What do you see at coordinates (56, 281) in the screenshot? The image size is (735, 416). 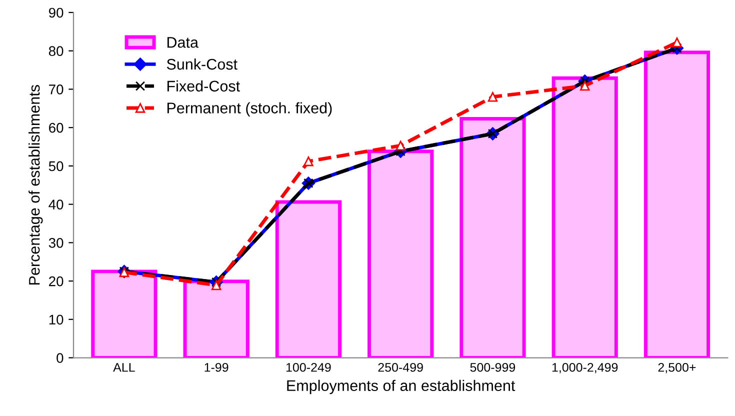 I see `y-tick-label: 20` at bounding box center [56, 281].